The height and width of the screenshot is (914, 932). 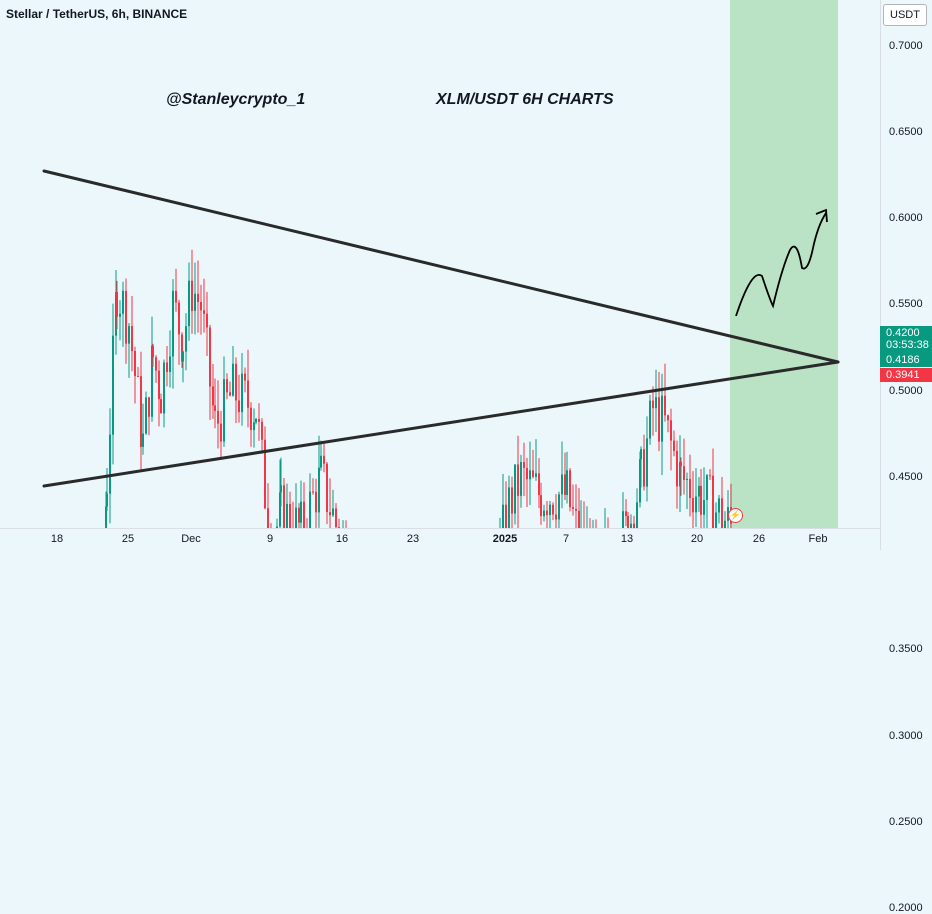 What do you see at coordinates (906, 908) in the screenshot?
I see `price-tick: 0.2000` at bounding box center [906, 908].